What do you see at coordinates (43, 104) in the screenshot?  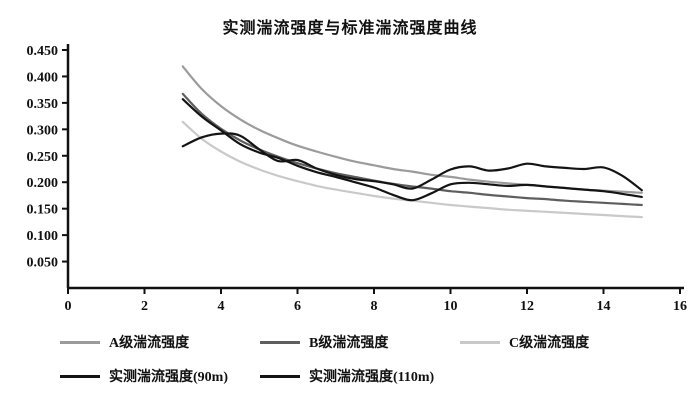 I see `y-tick-label: 0.350` at bounding box center [43, 104].